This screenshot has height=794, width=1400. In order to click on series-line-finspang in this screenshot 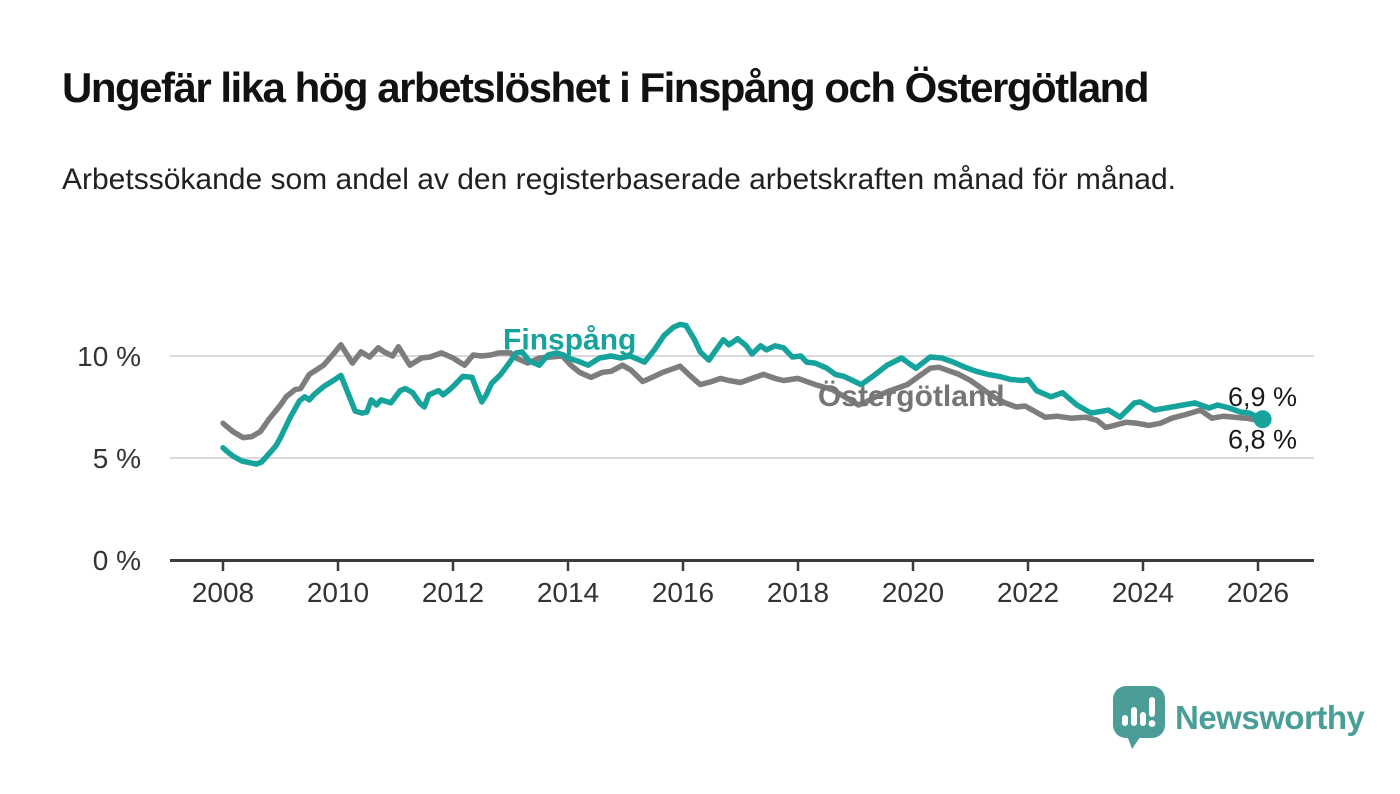, I will do `click(743, 394)`.